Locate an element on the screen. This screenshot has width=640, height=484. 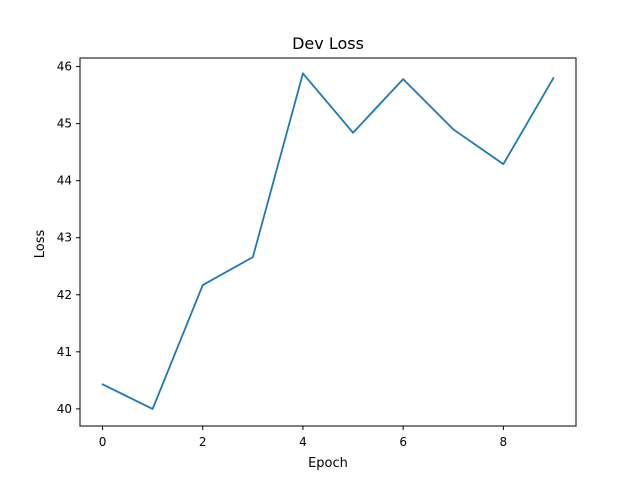
x-axis-label: Epoch is located at coordinates (328, 463).